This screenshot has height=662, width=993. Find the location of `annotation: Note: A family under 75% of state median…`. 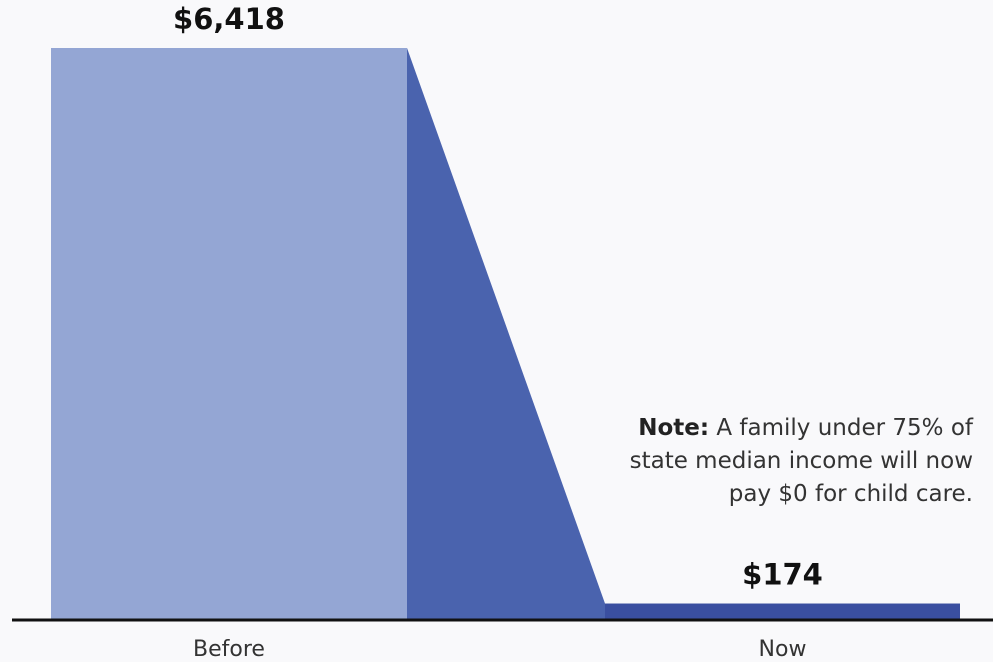

annotation: Note: A family under 75% of state median… is located at coordinates (788, 461).